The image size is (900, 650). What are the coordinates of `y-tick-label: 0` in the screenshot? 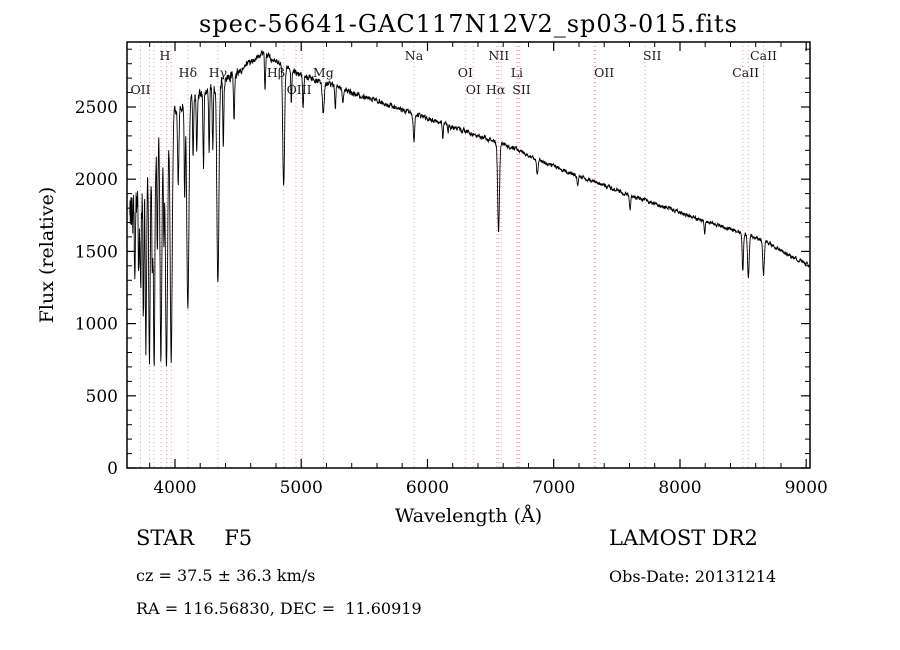 It's located at (112, 469).